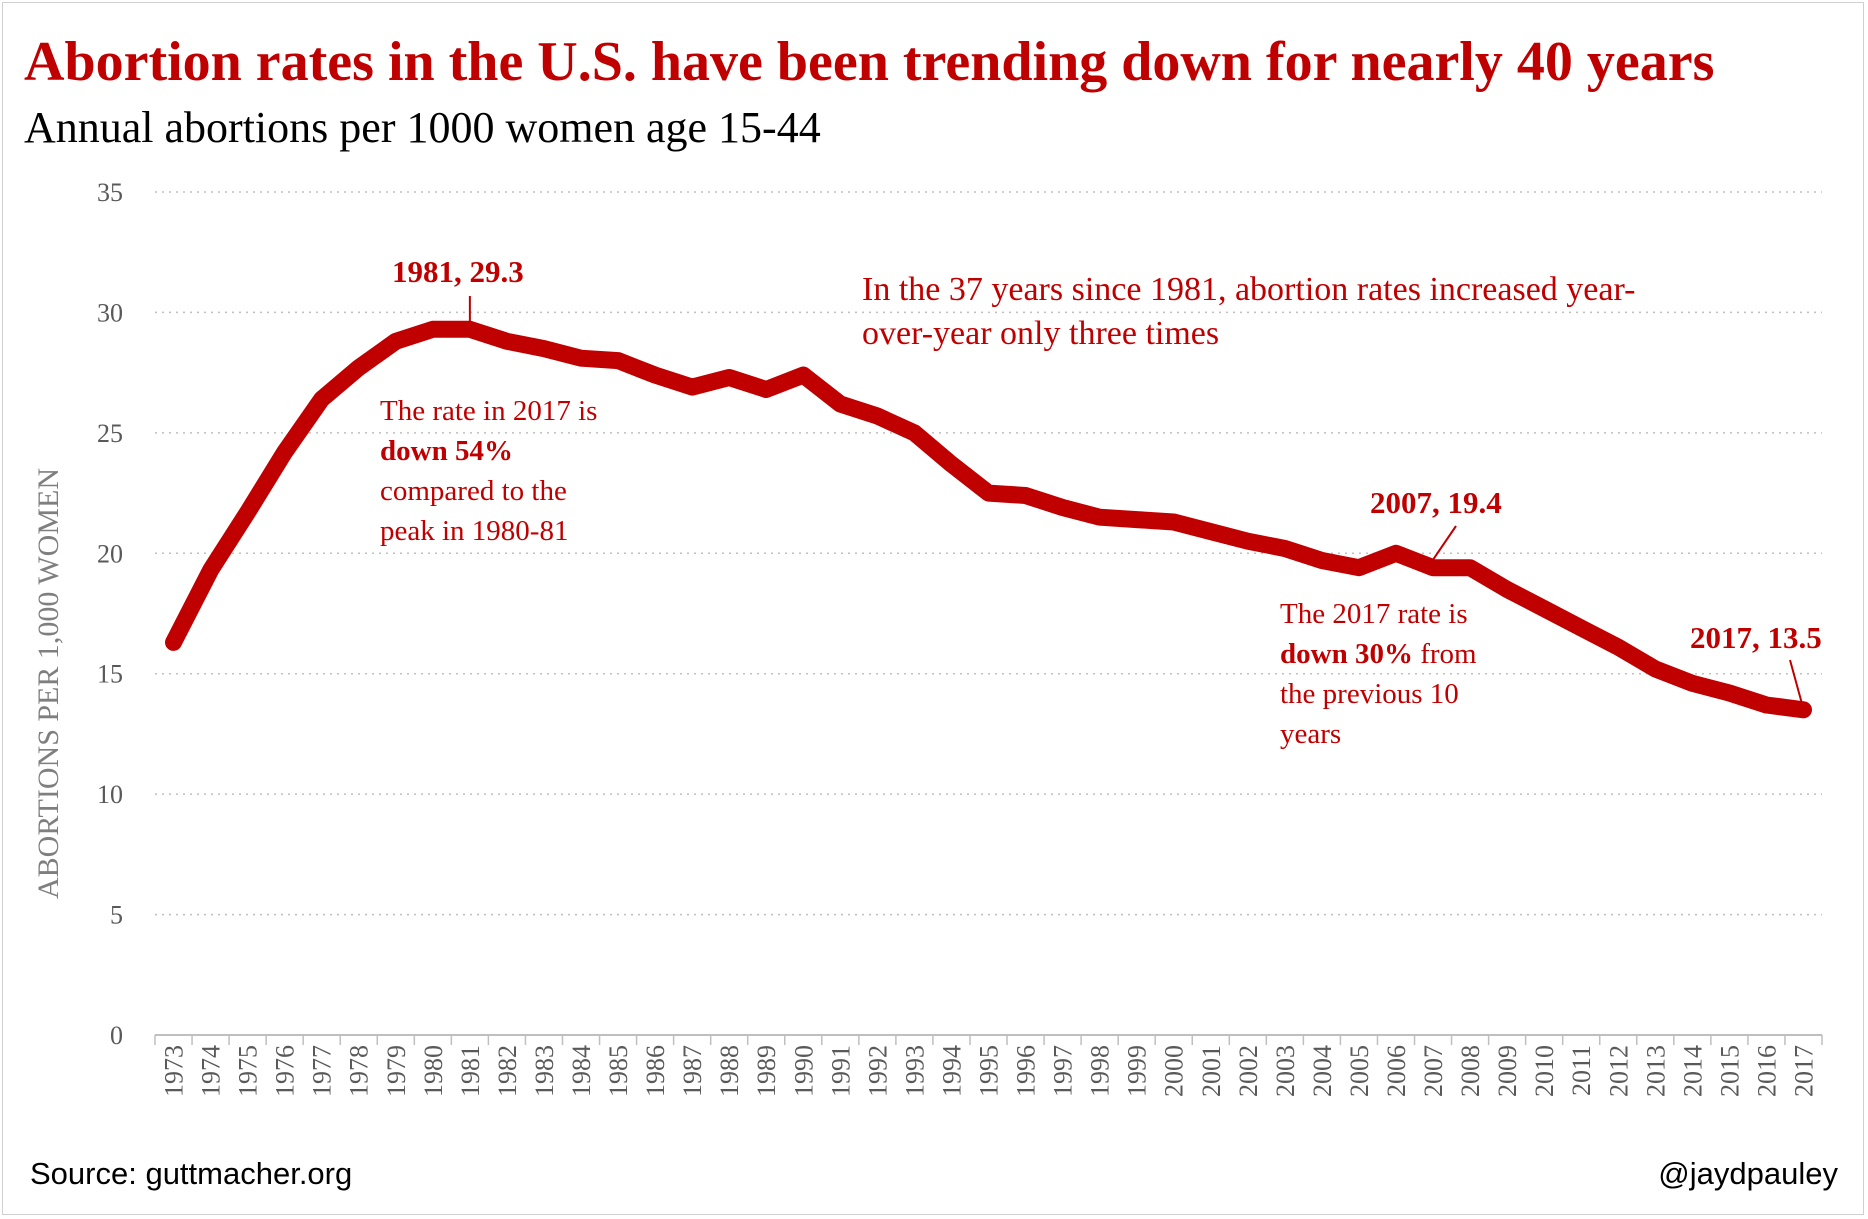 Image resolution: width=1868 pixels, height=1219 pixels. What do you see at coordinates (1748, 1173) in the screenshot?
I see `credit-handle: @jaydpauley` at bounding box center [1748, 1173].